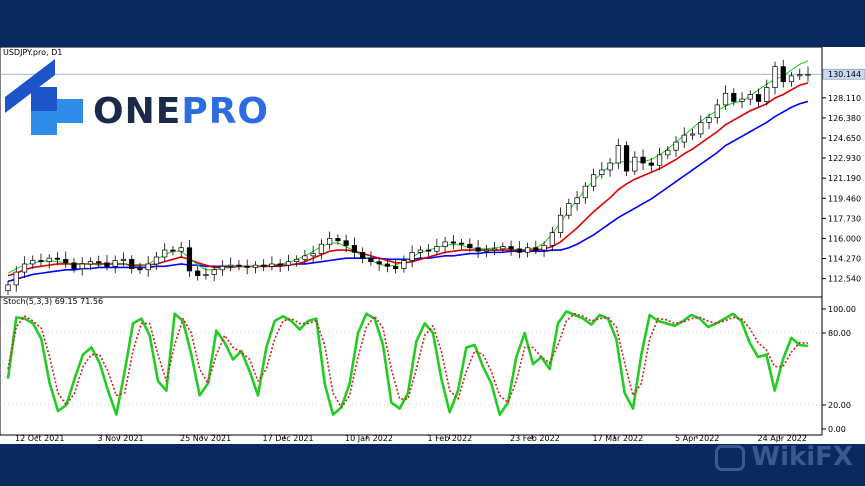  I want to click on price-tick-label: 130.144, so click(844, 74).